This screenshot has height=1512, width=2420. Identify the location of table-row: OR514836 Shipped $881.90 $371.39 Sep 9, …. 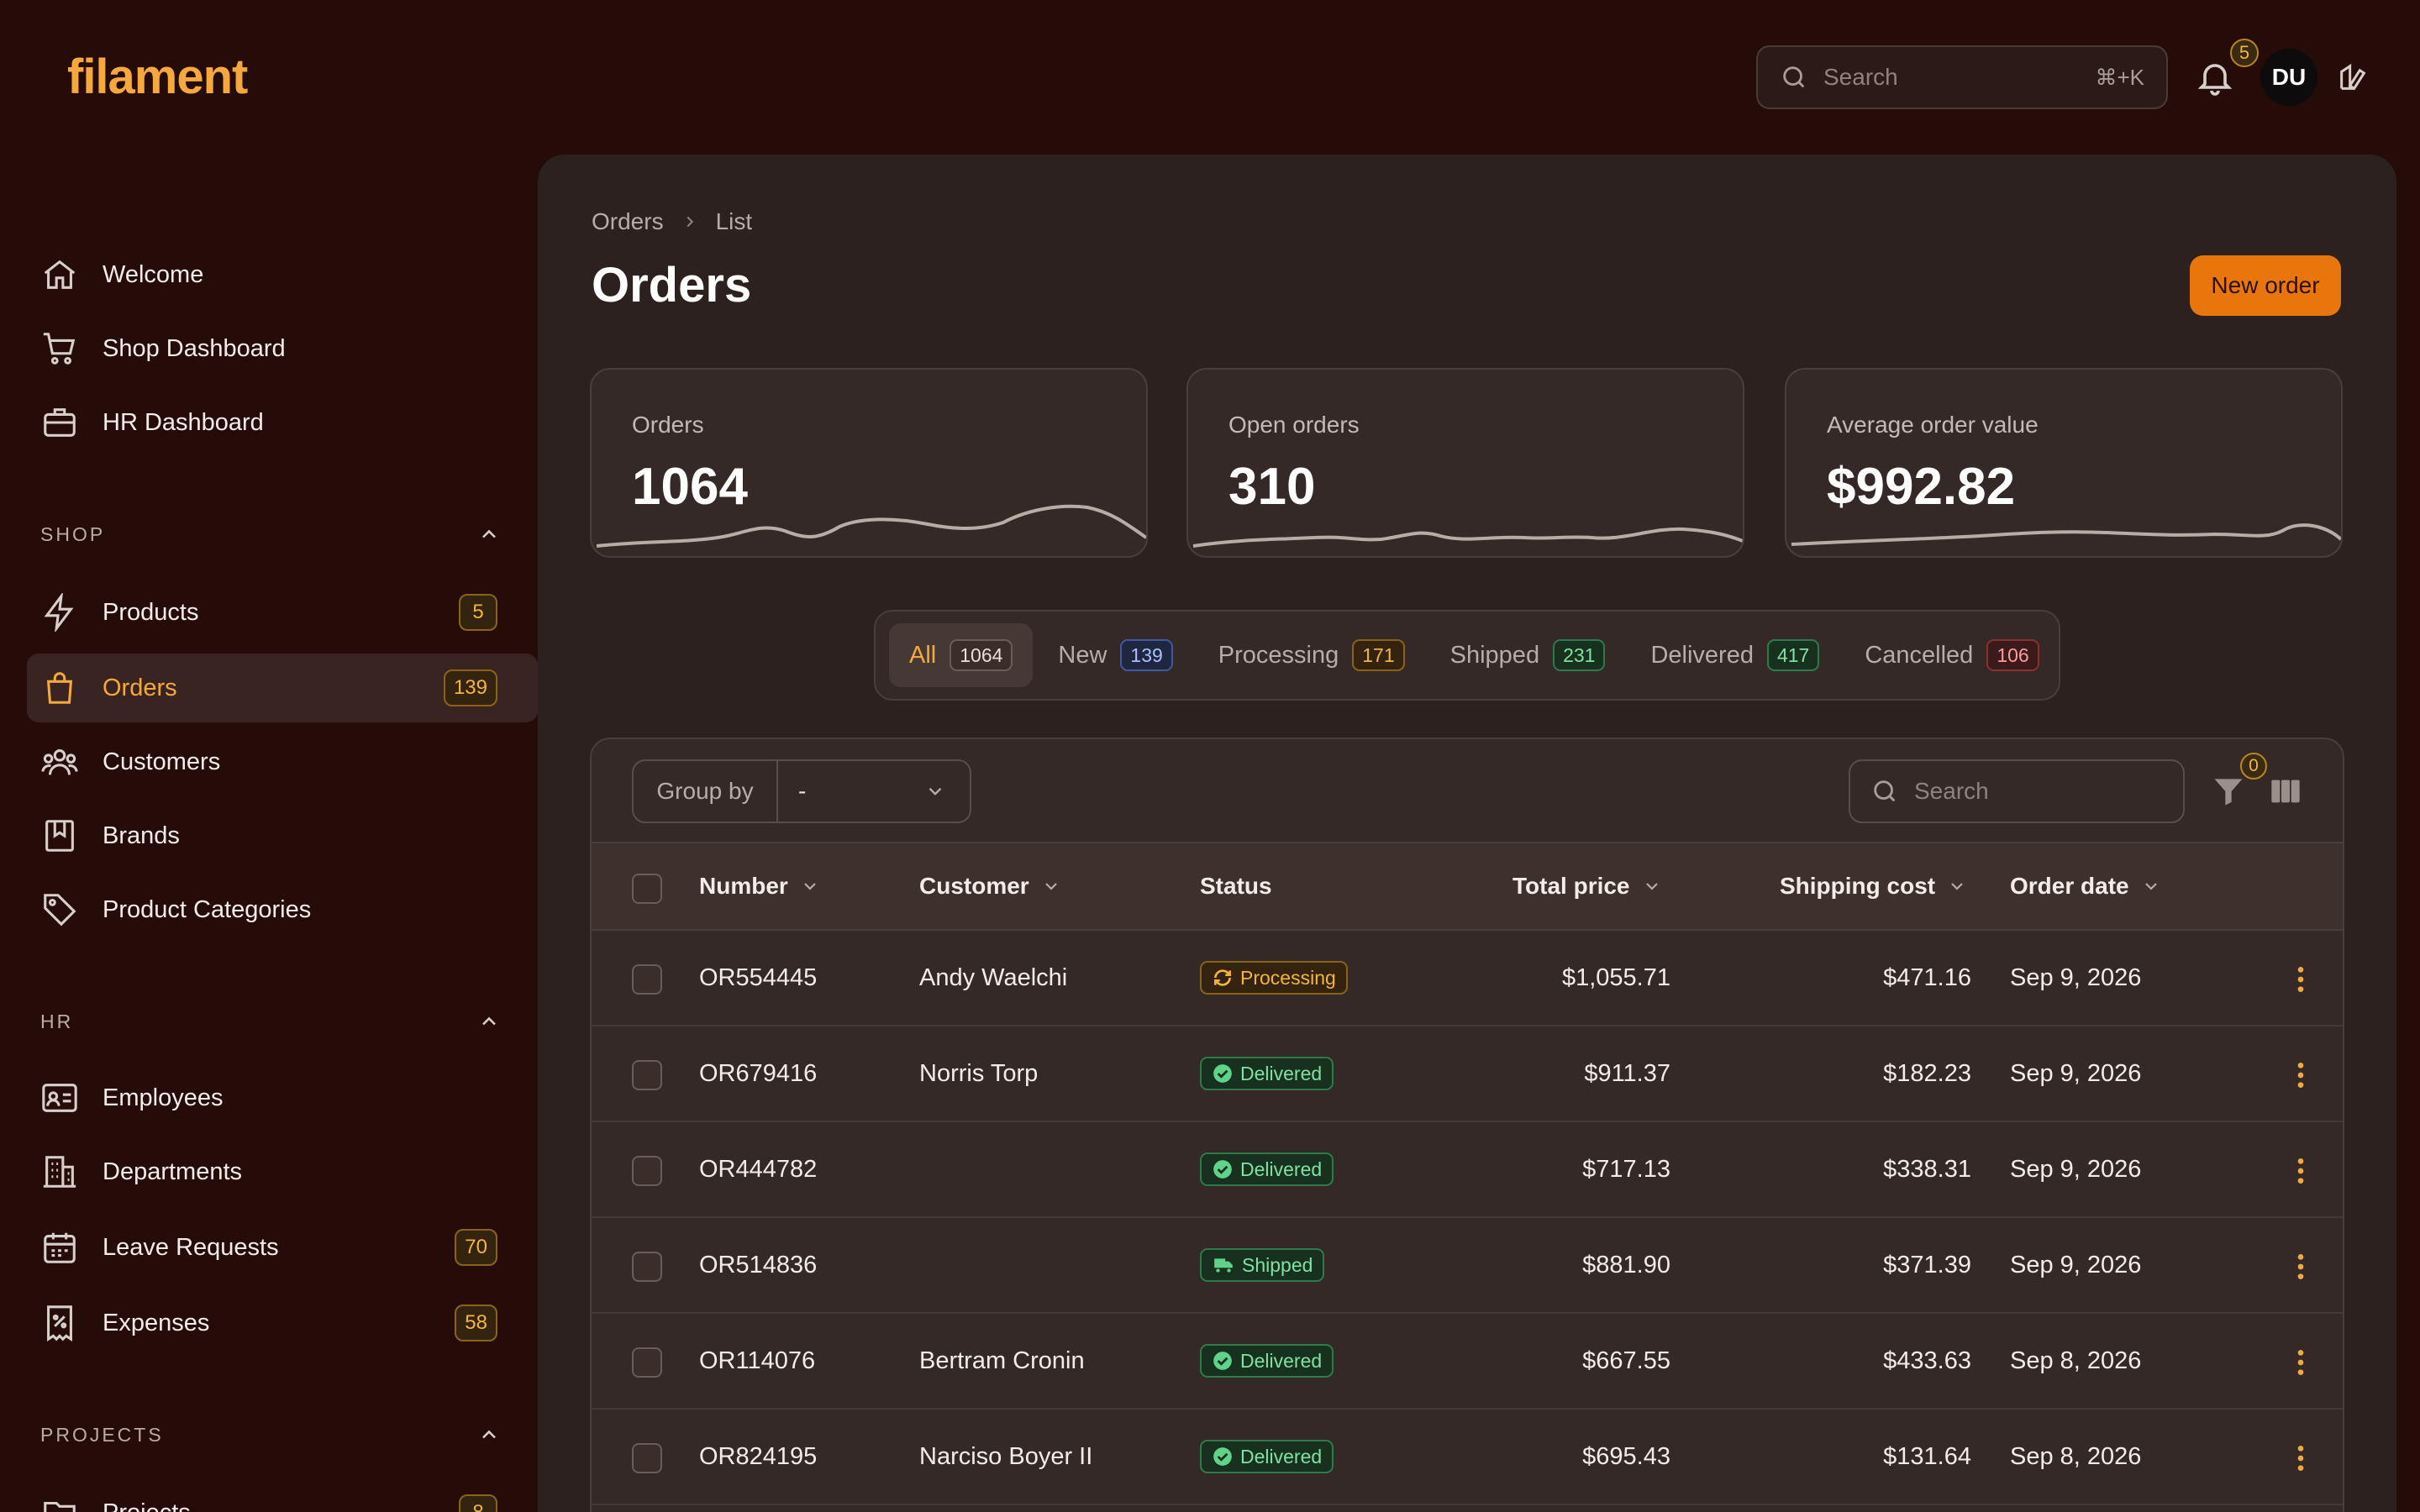
(1468, 1266).